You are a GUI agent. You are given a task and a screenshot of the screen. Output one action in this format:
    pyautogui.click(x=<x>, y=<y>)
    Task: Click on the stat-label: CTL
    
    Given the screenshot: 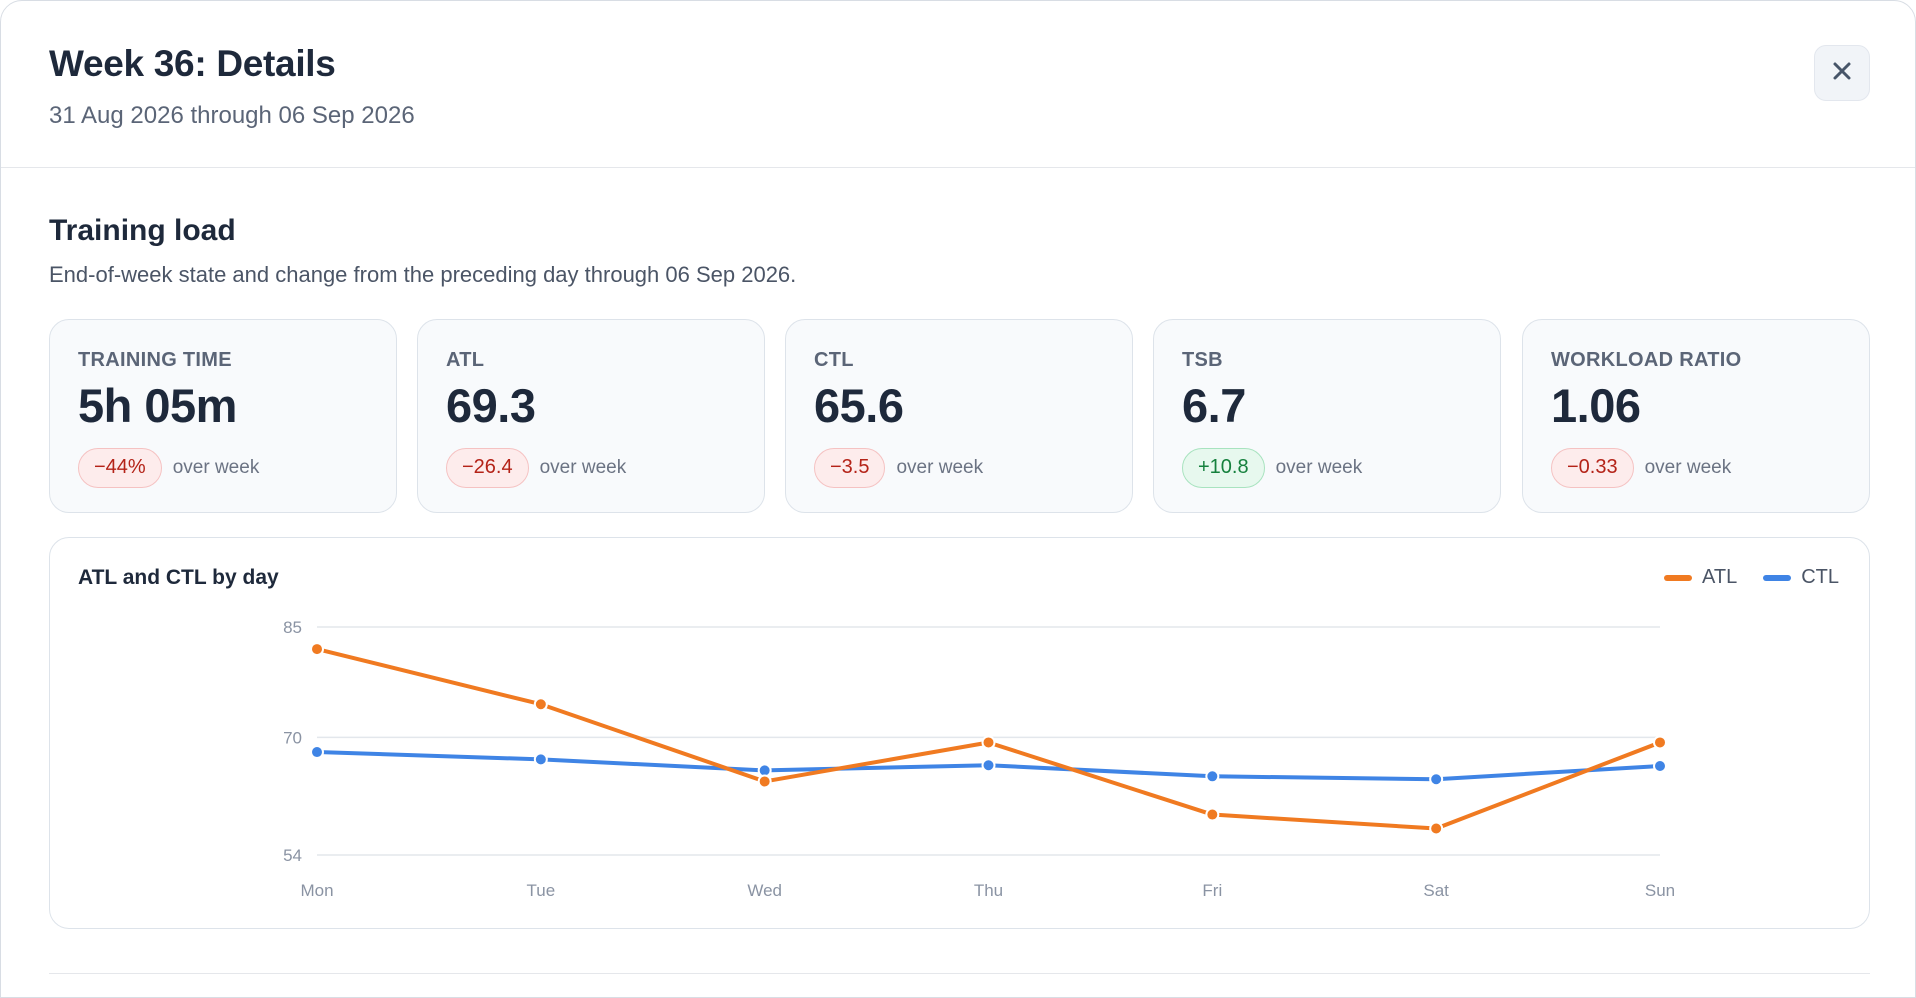 What is the action you would take?
    pyautogui.click(x=834, y=360)
    